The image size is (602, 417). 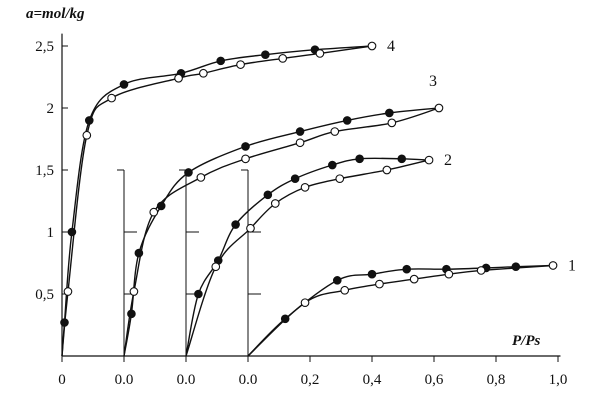 I want to click on y-axis-title: a=mol/kg, so click(x=55, y=14).